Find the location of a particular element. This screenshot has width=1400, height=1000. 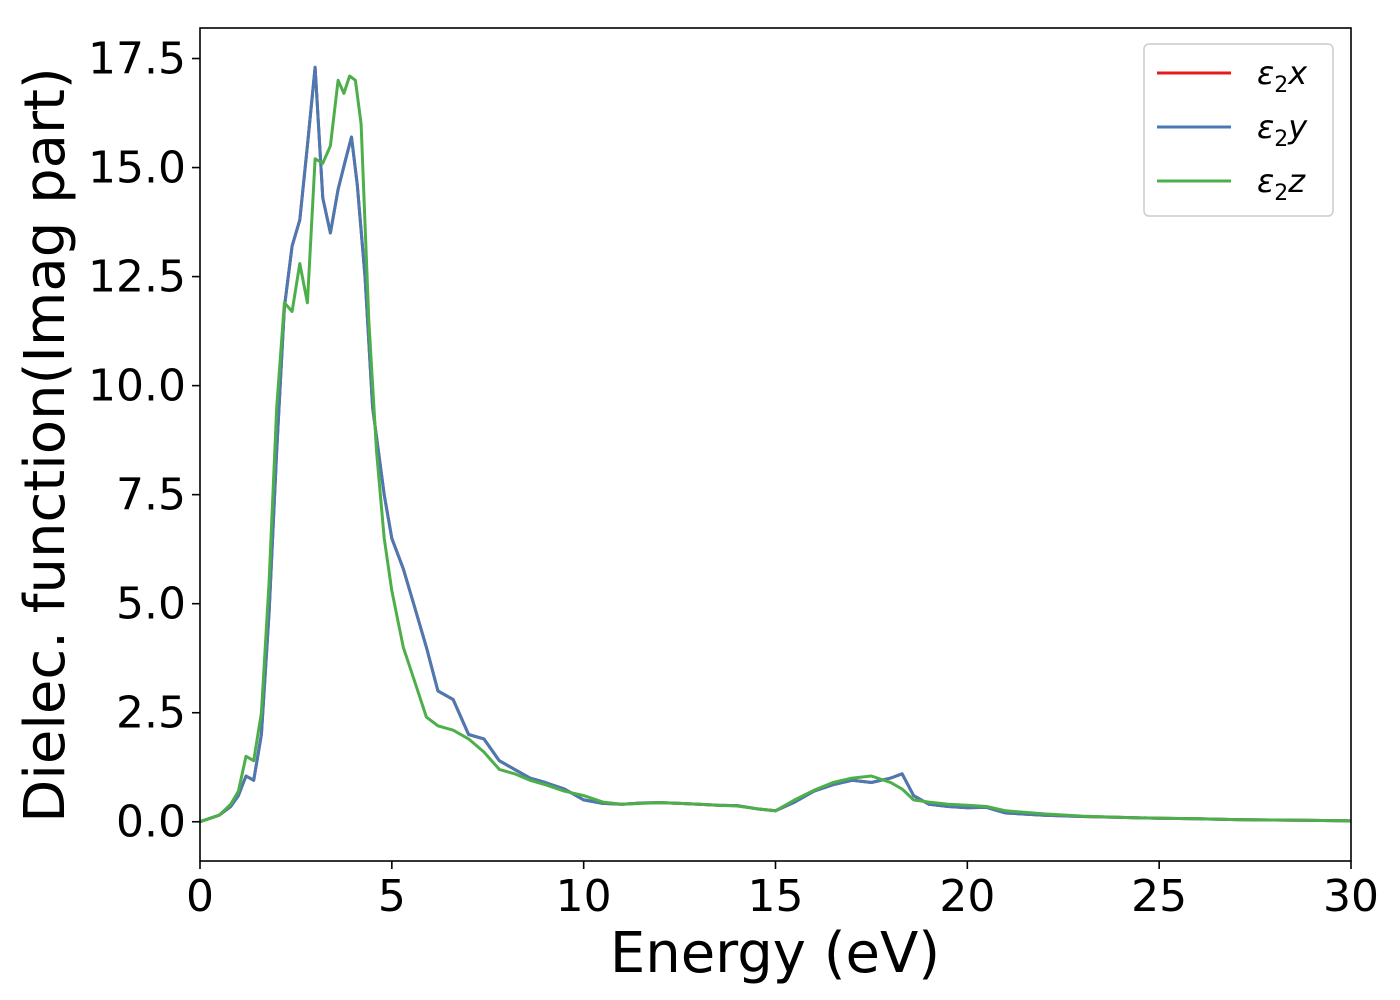

y-tick-label: 10.0 is located at coordinates (137, 386).